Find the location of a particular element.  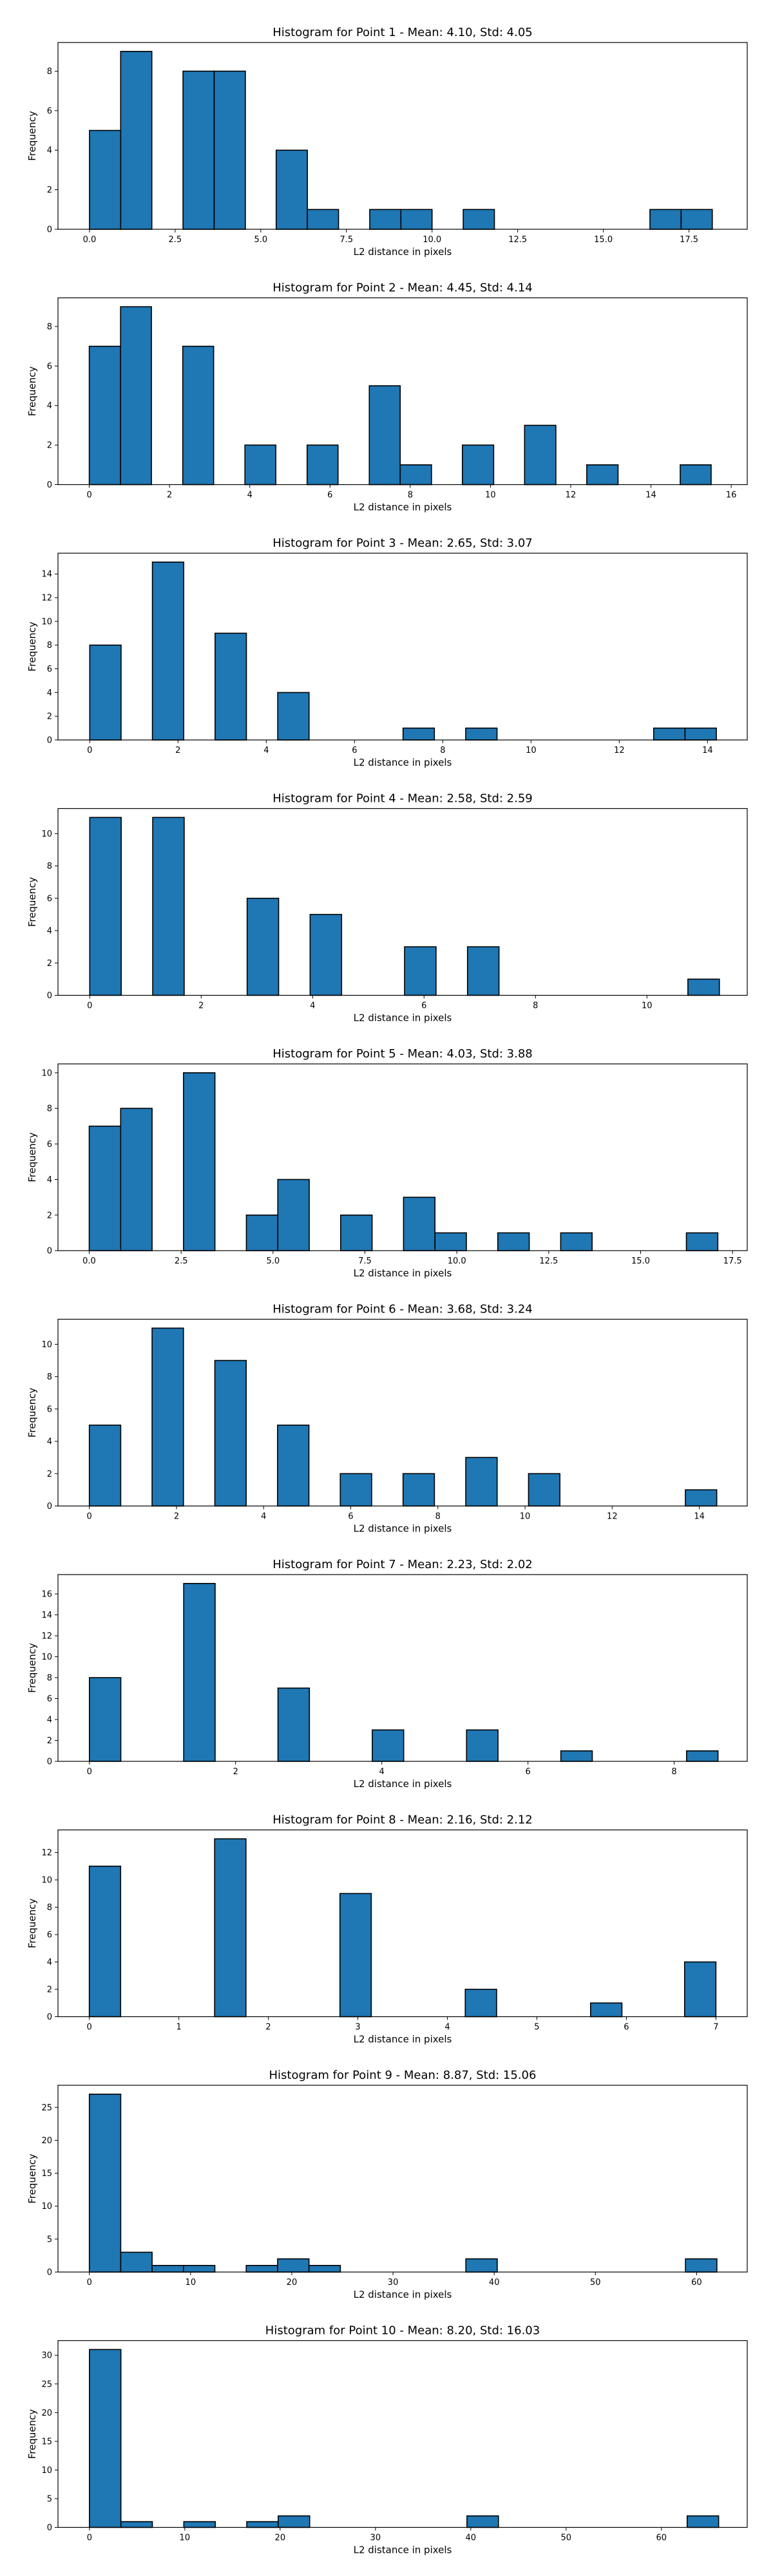

x-tick-label: 10 is located at coordinates (191, 2282).